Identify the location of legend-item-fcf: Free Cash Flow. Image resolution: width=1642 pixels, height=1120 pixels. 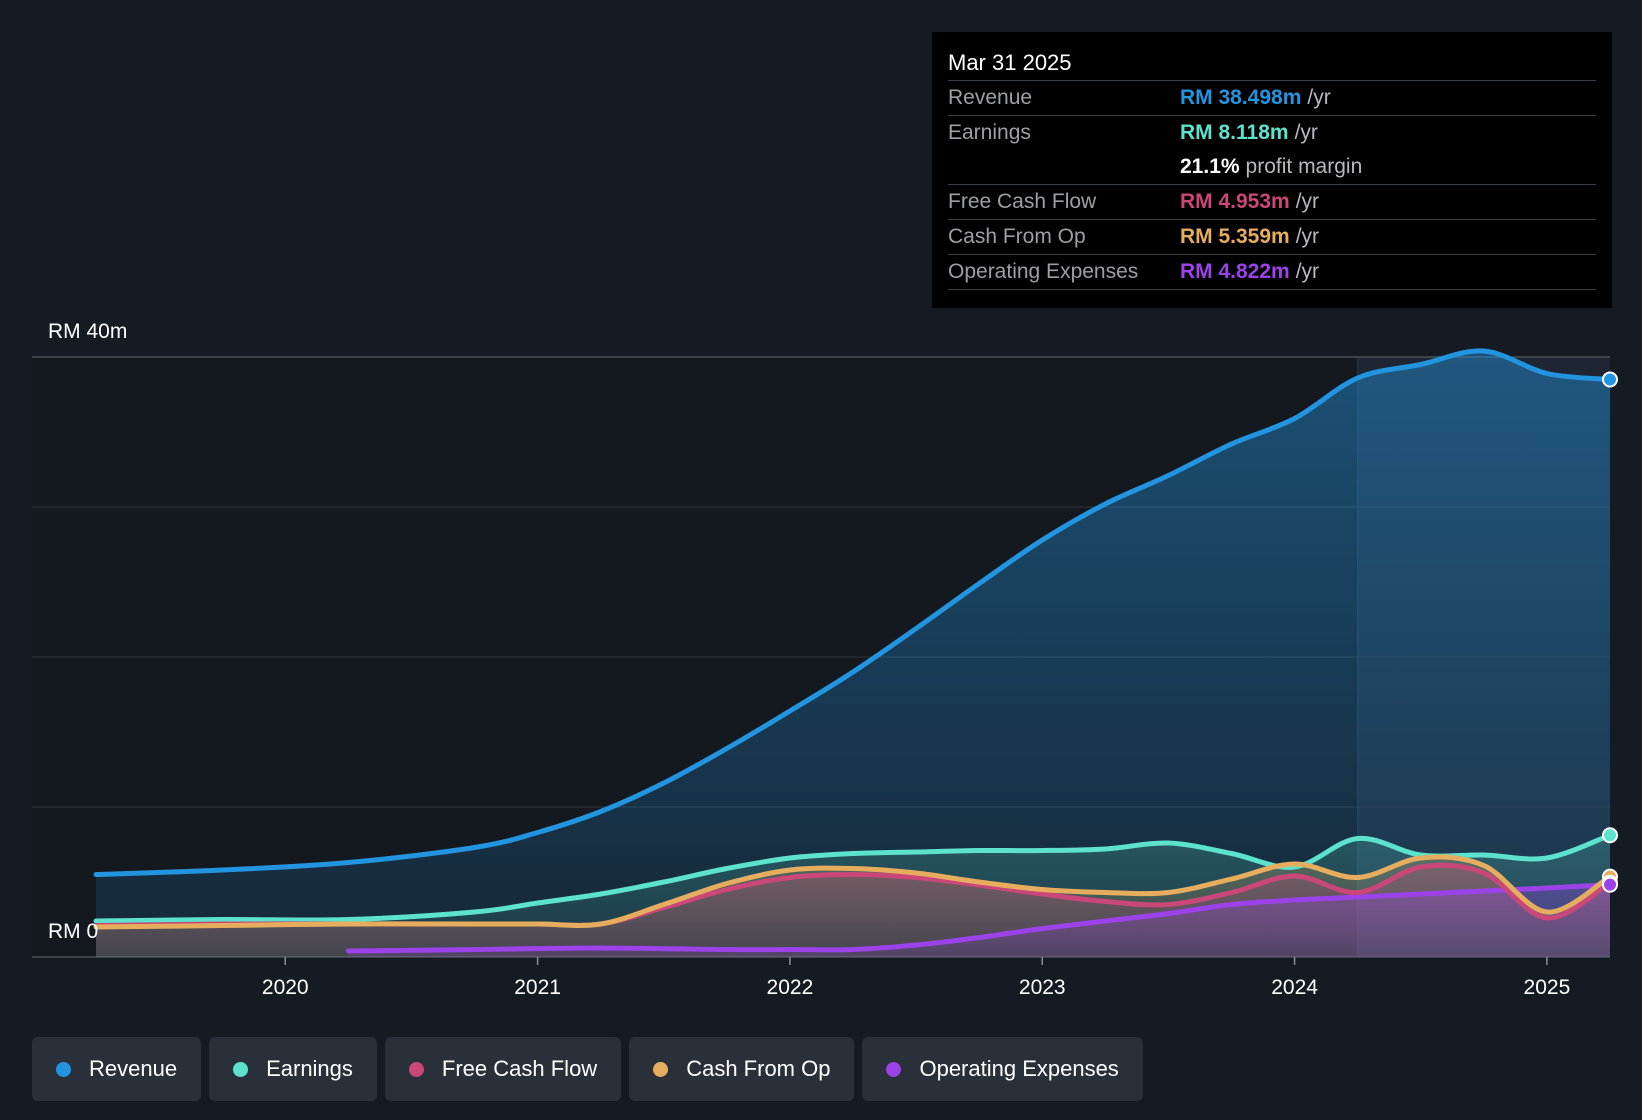
(503, 1069).